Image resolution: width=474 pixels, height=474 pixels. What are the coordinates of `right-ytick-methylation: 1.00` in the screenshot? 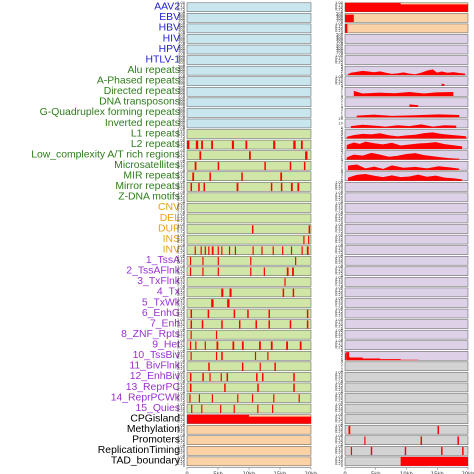 It's located at (339, 425).